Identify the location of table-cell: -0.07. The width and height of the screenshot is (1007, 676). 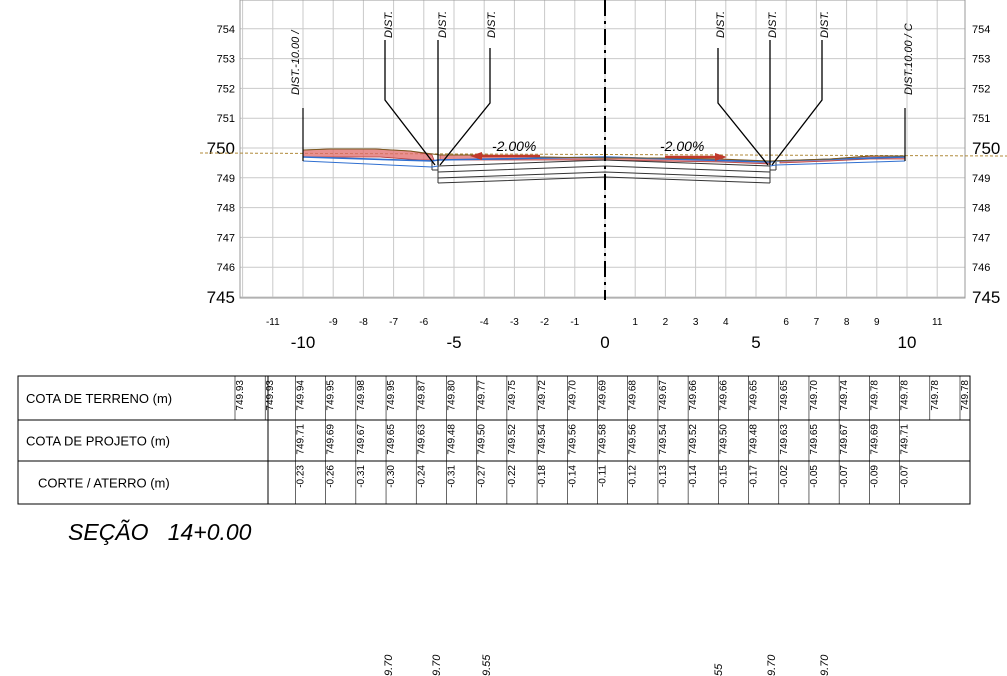
(905, 476).